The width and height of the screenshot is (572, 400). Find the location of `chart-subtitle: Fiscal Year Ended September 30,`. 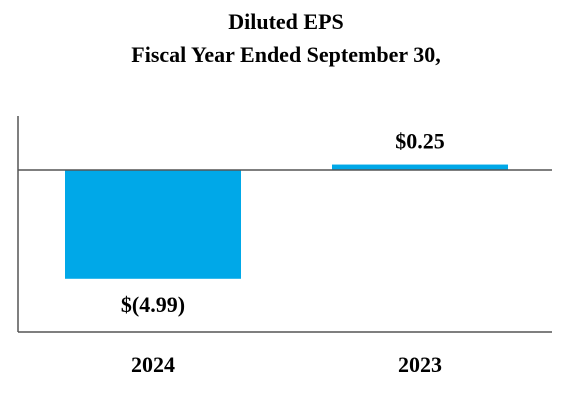

chart-subtitle: Fiscal Year Ended September 30, is located at coordinates (286, 54).